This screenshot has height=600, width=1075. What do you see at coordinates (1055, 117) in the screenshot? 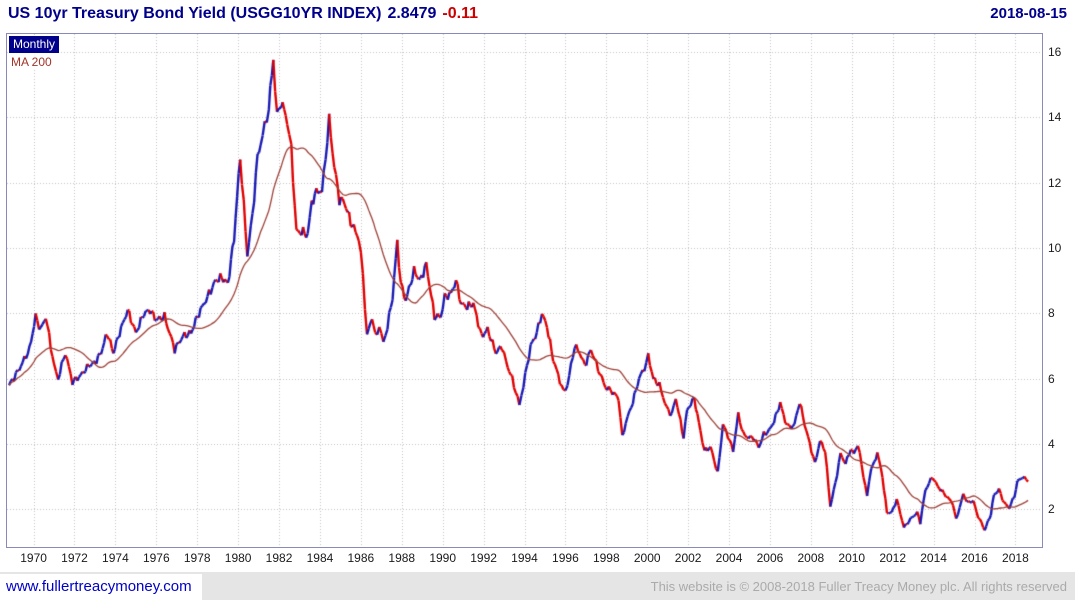
I see `y-tick-label: 14` at bounding box center [1055, 117].